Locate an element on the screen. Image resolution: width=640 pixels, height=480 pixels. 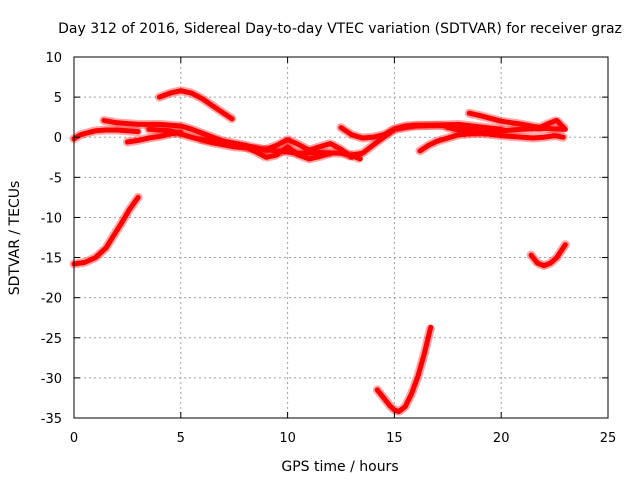
y-axis-label: SDTVAR / TECUs is located at coordinates (15, 238).